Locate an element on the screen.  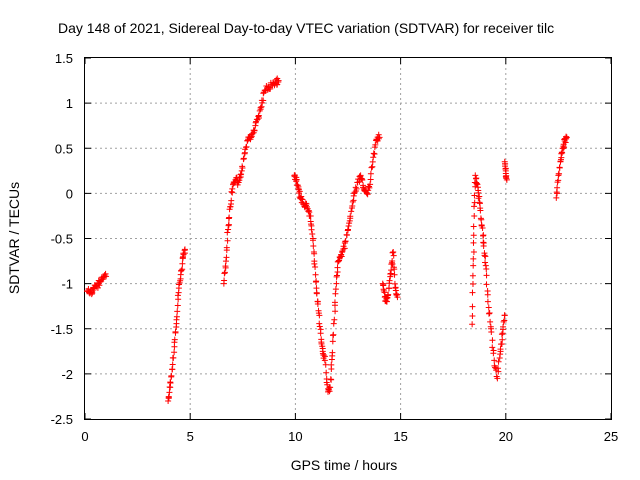
x-tick-label: 5 is located at coordinates (190, 436).